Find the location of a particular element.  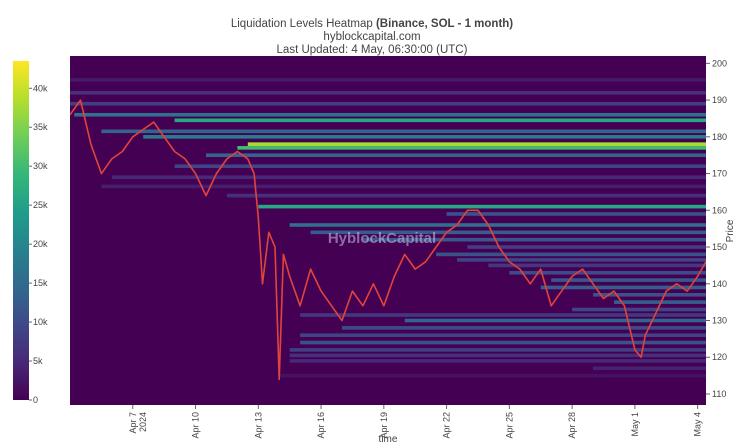

colorbar is located at coordinates (21, 230).